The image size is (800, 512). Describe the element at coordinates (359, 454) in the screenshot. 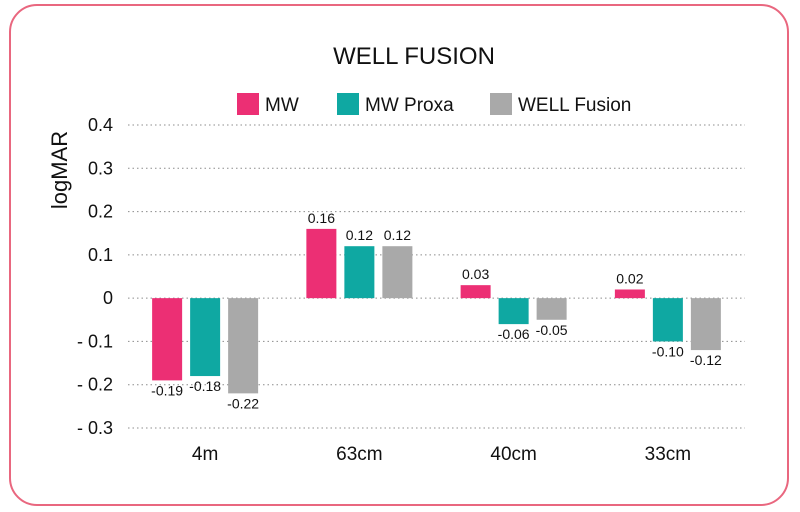

I see `x-tick-label: 63cm` at that location.